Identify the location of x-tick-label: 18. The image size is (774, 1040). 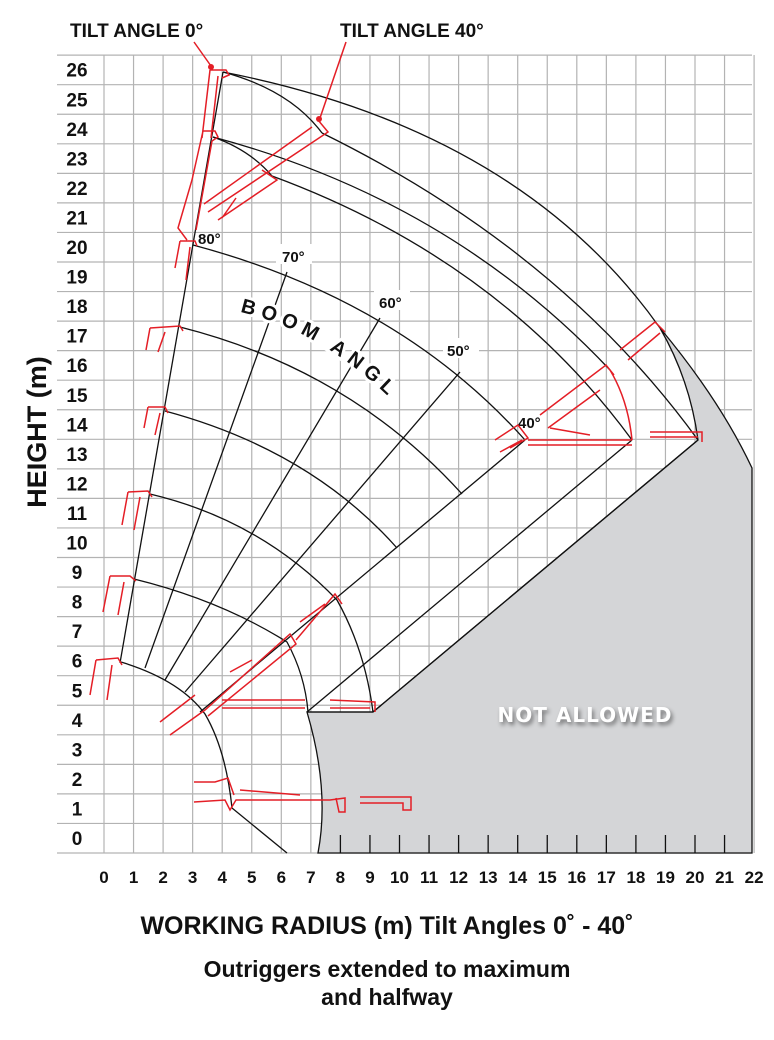
(635, 877).